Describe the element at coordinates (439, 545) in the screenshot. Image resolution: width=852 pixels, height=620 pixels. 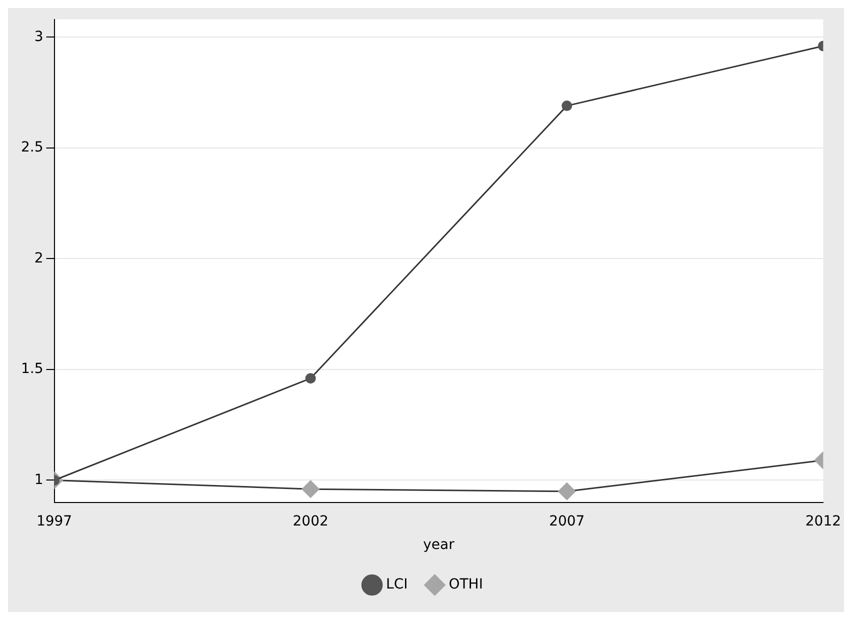
I see `x-axis-title: year` at that location.